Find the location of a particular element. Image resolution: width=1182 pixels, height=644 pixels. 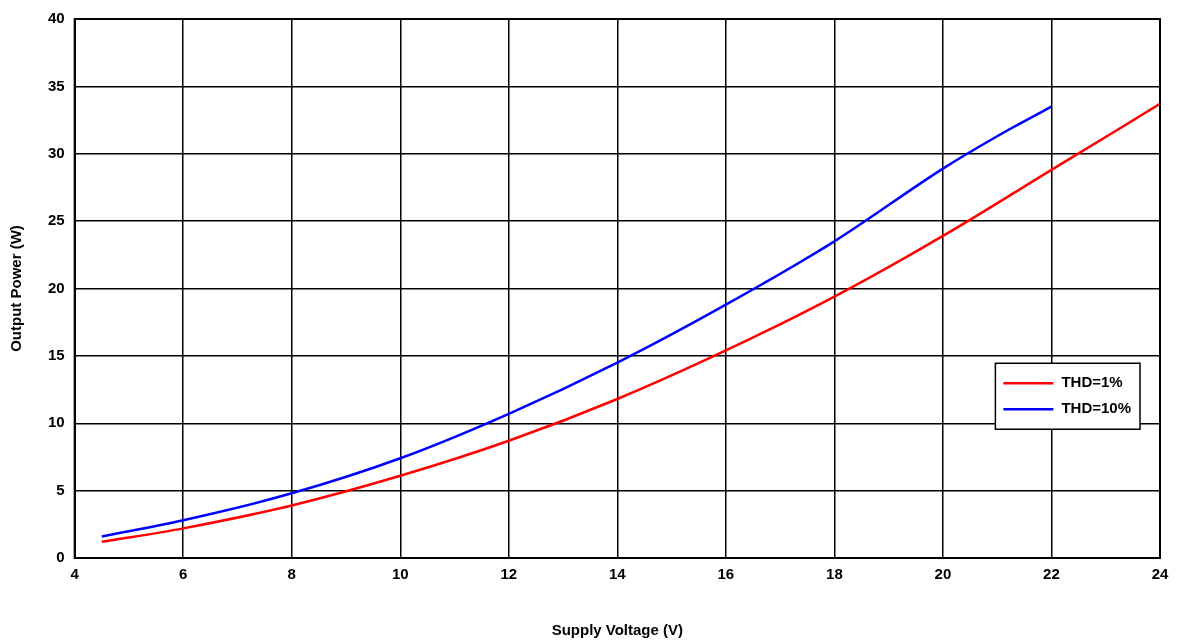

y-tick-label: 15 is located at coordinates (56, 355).